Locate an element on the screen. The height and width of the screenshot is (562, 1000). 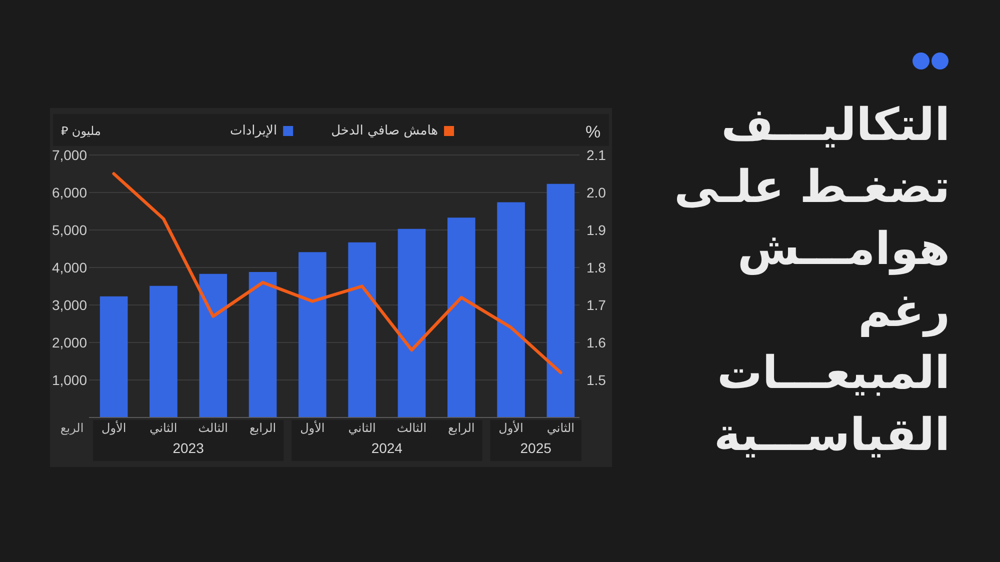
y2-tick-label: 2.1 is located at coordinates (596, 155).